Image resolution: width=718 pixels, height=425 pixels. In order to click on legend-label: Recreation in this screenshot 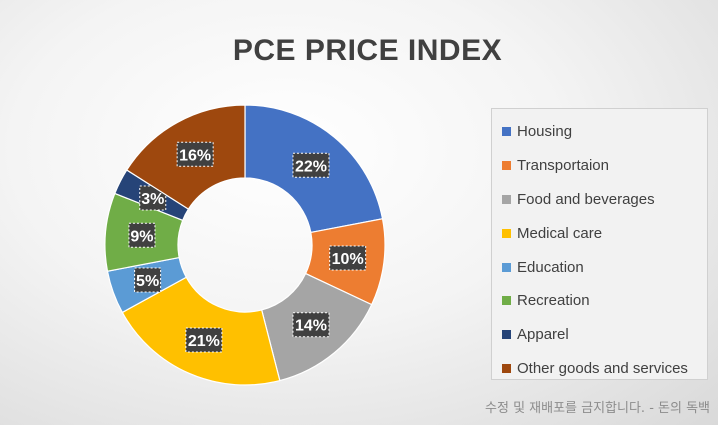, I will do `click(553, 301)`.